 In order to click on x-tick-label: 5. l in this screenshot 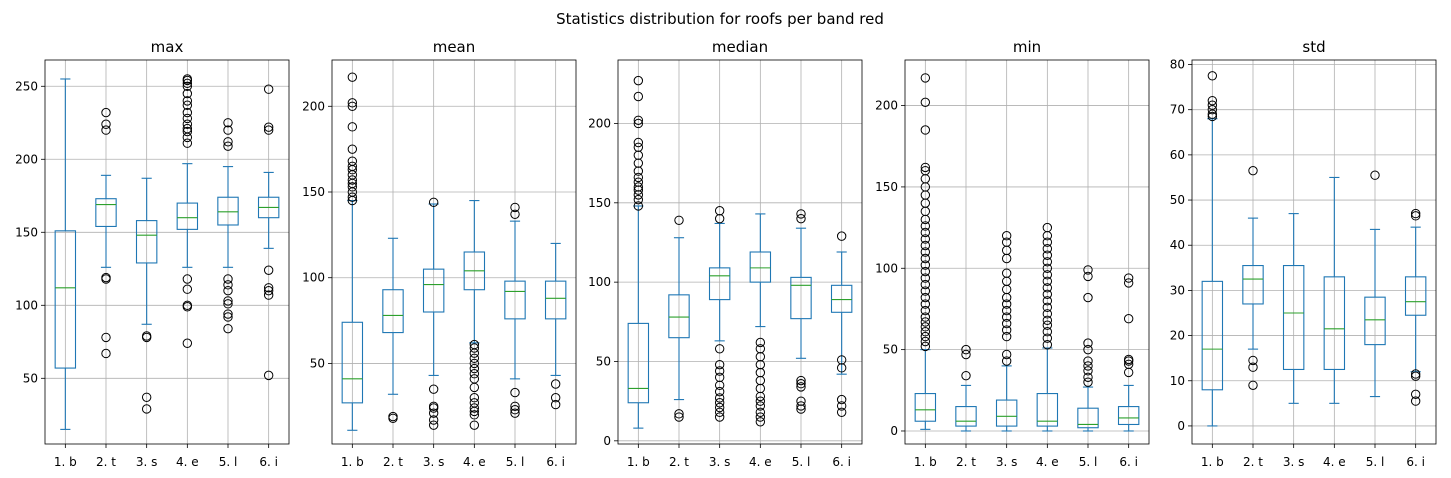, I will do `click(1375, 462)`.